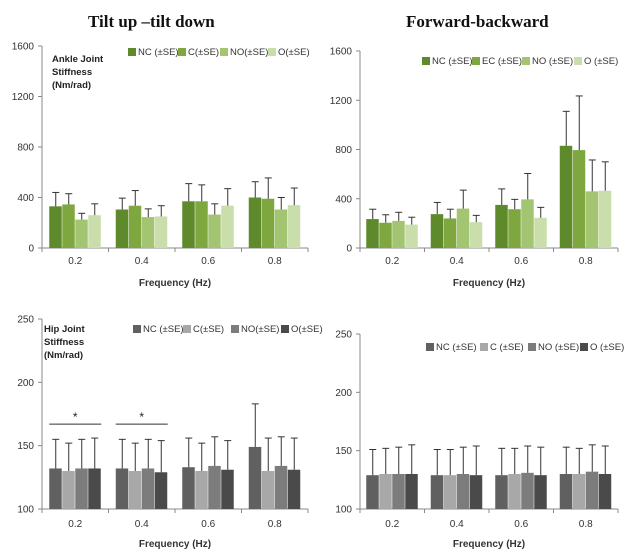  What do you see at coordinates (502, 61) in the screenshot?
I see `legend-label: EC (±SE)` at bounding box center [502, 61].